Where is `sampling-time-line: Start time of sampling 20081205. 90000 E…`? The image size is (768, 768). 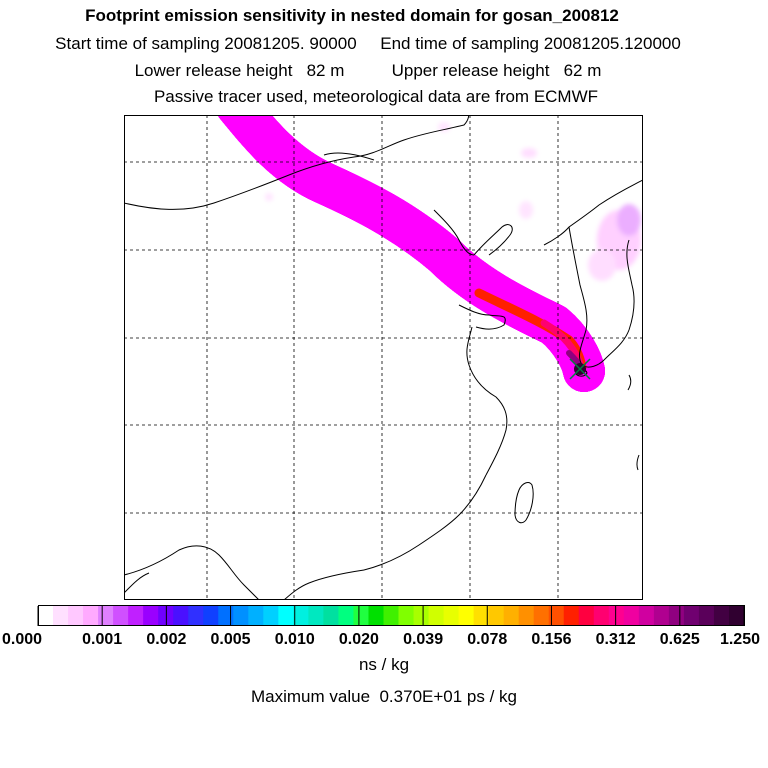
sampling-time-line: Start time of sampling 20081205. 90000 E… is located at coordinates (368, 43).